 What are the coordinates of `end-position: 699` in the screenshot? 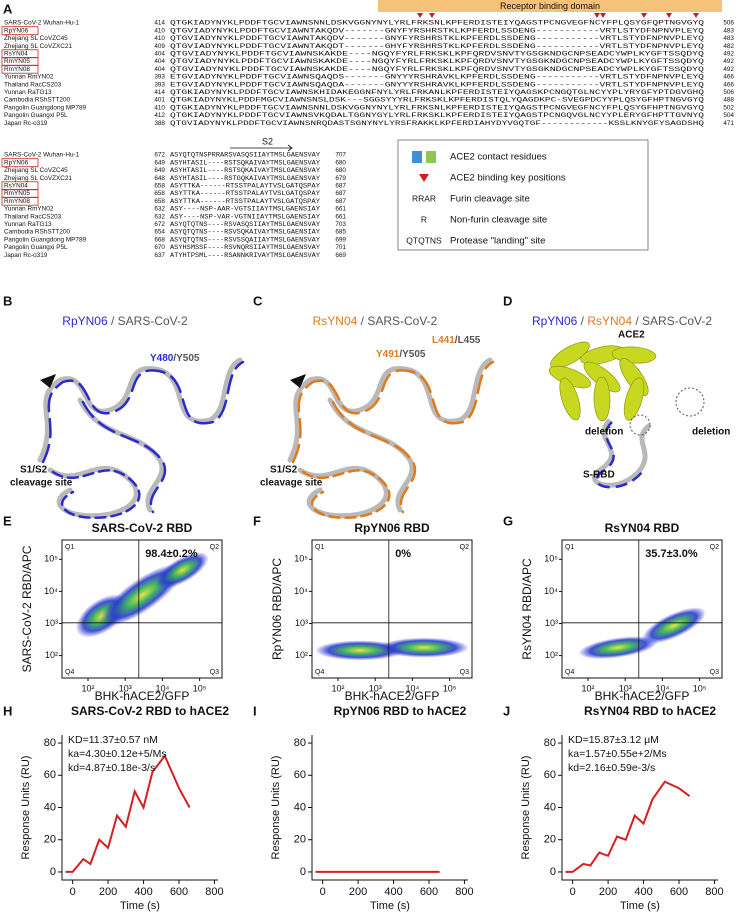 It's located at (340, 239).